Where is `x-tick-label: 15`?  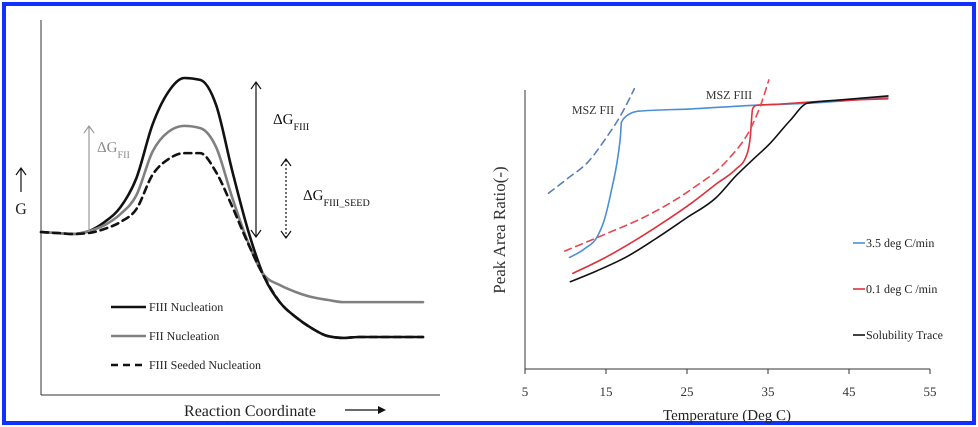 x-tick-label: 15 is located at coordinates (606, 391).